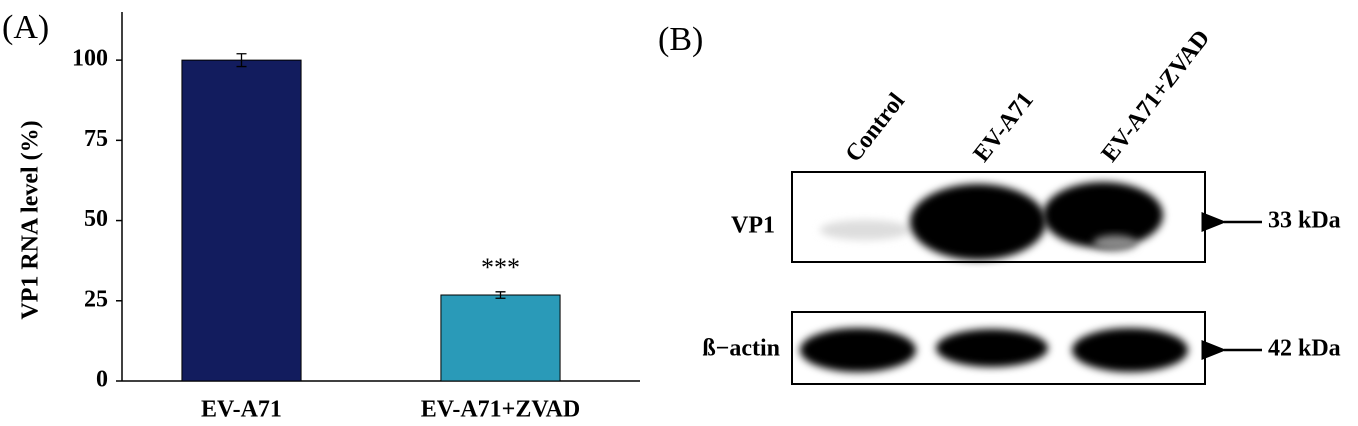 The image size is (1358, 426). What do you see at coordinates (31, 219) in the screenshot?
I see `y-axis-label: VP1 RNA level (%)` at bounding box center [31, 219].